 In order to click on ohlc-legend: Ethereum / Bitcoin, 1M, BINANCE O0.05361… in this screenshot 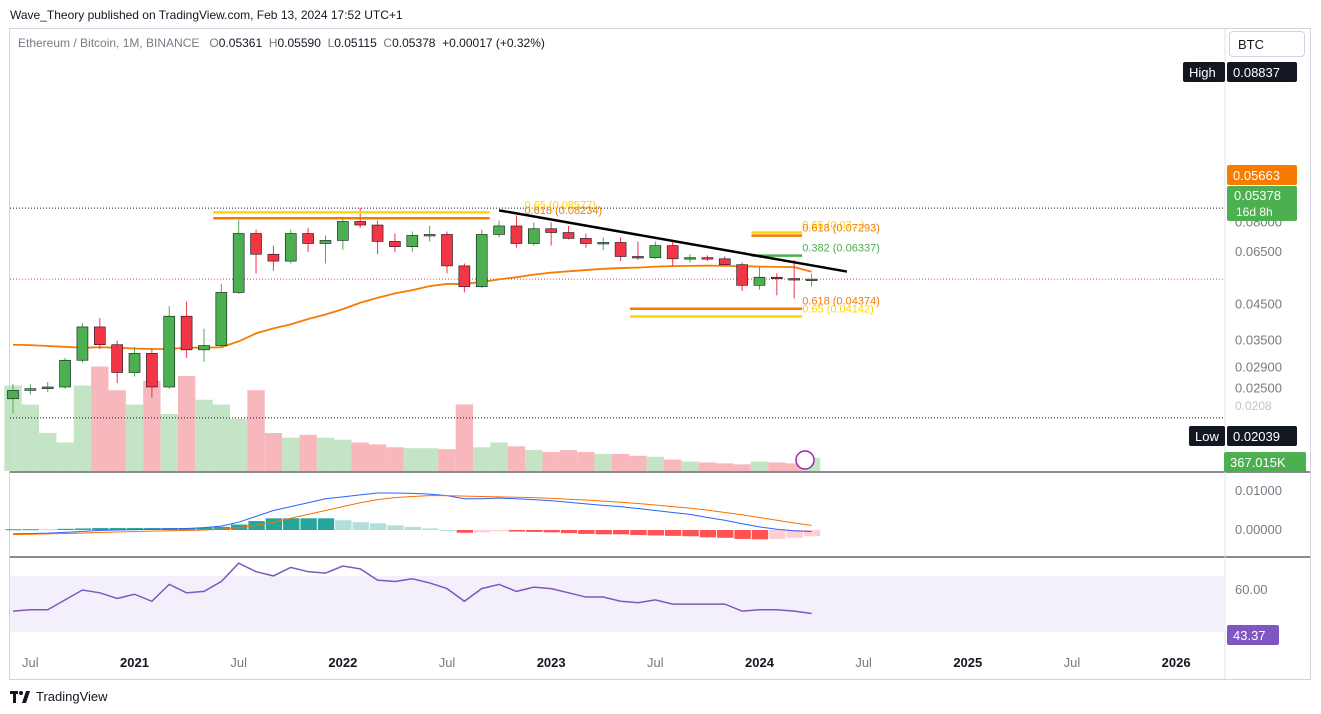, I will do `click(281, 43)`.